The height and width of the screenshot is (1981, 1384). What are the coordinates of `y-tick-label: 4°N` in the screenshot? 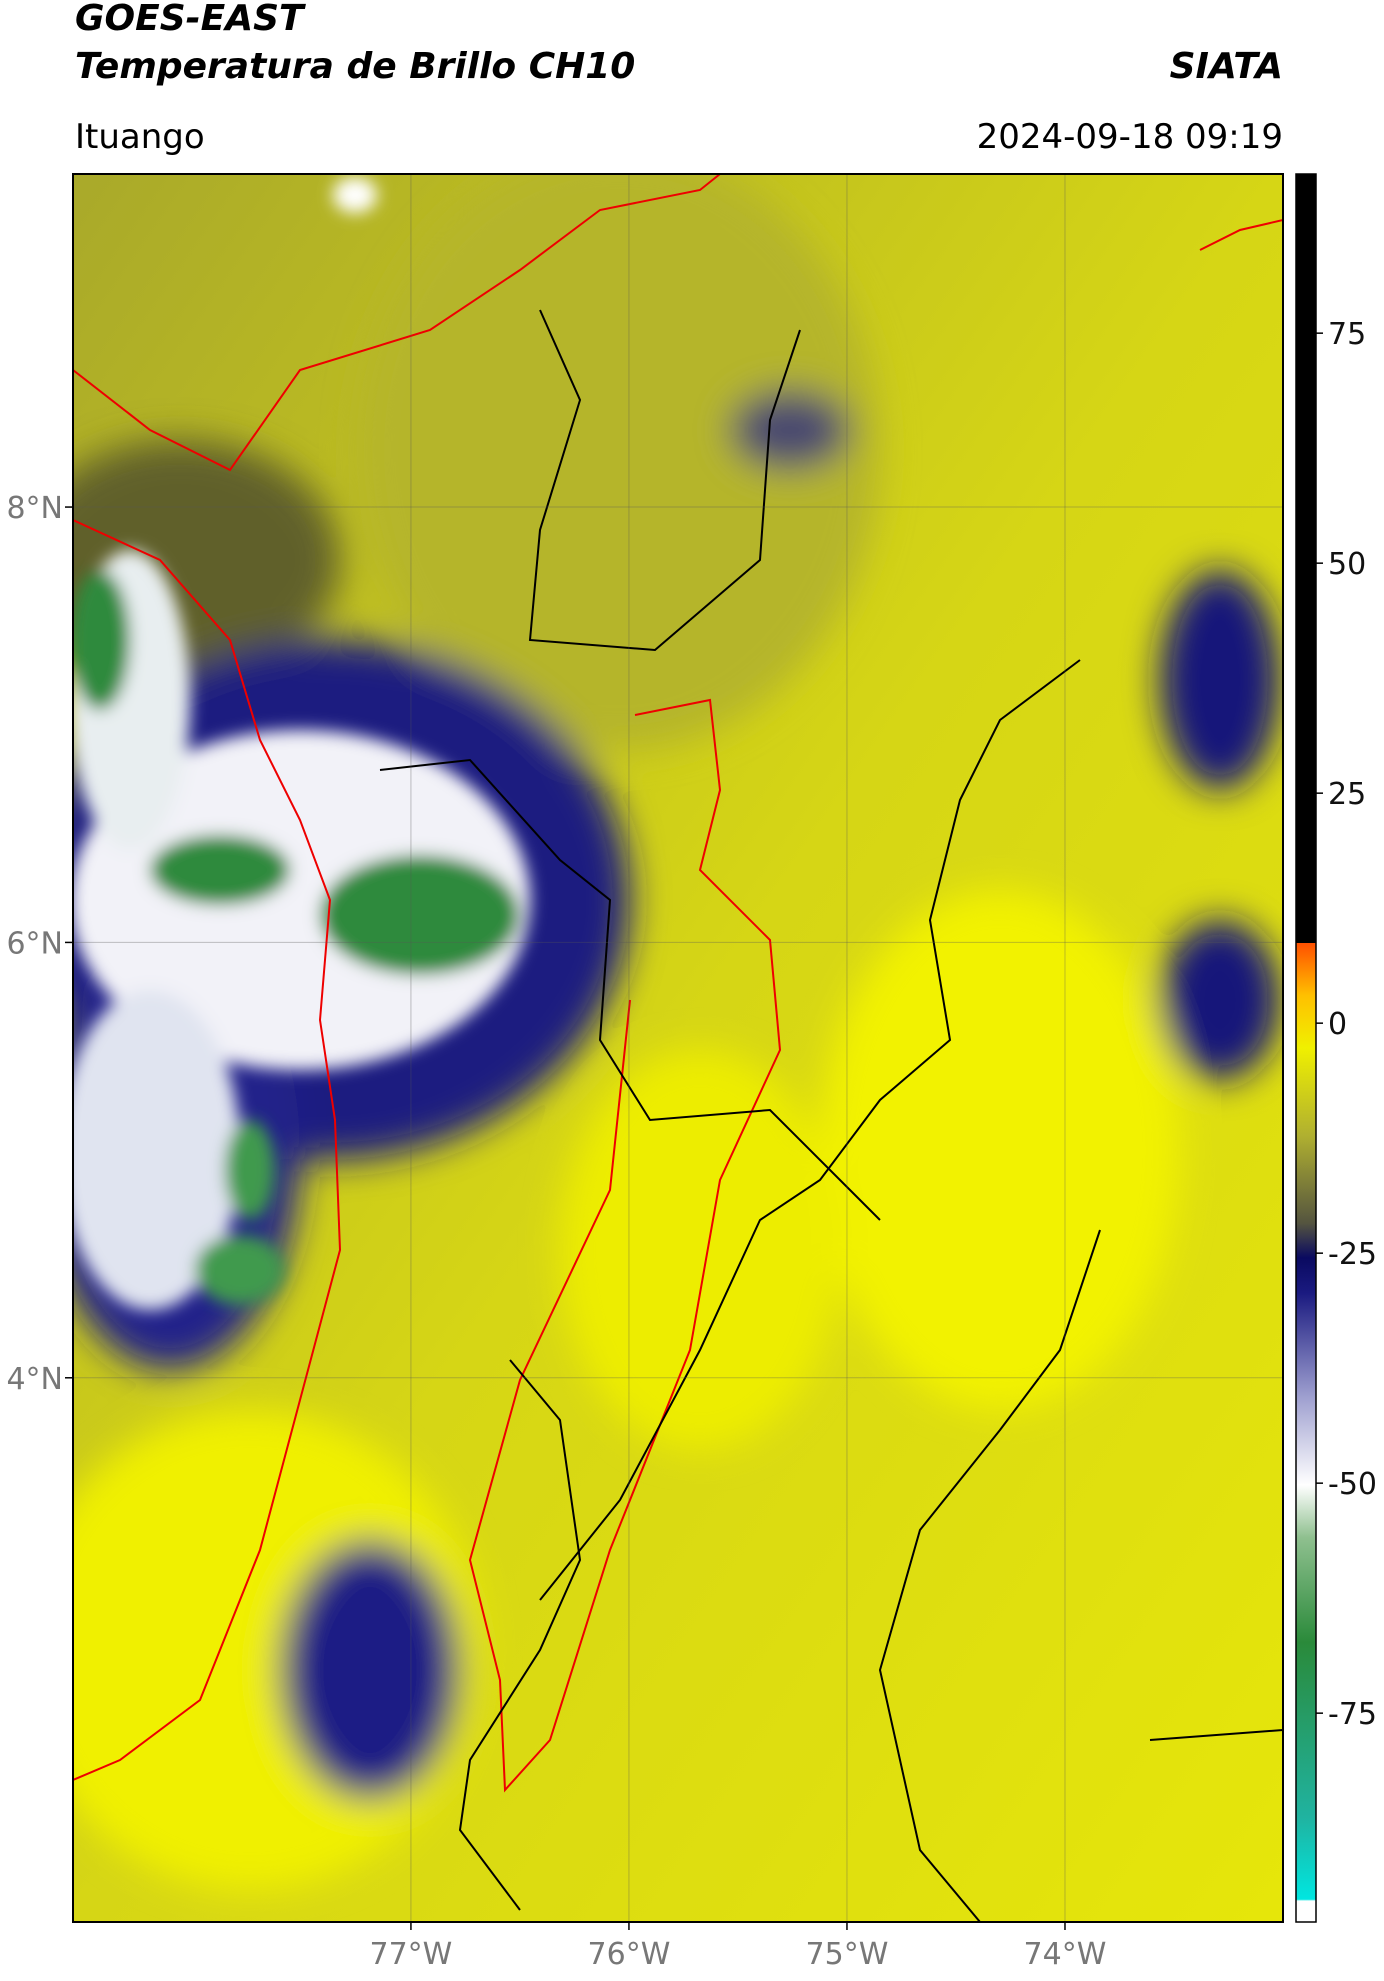 It's located at (34, 1379).